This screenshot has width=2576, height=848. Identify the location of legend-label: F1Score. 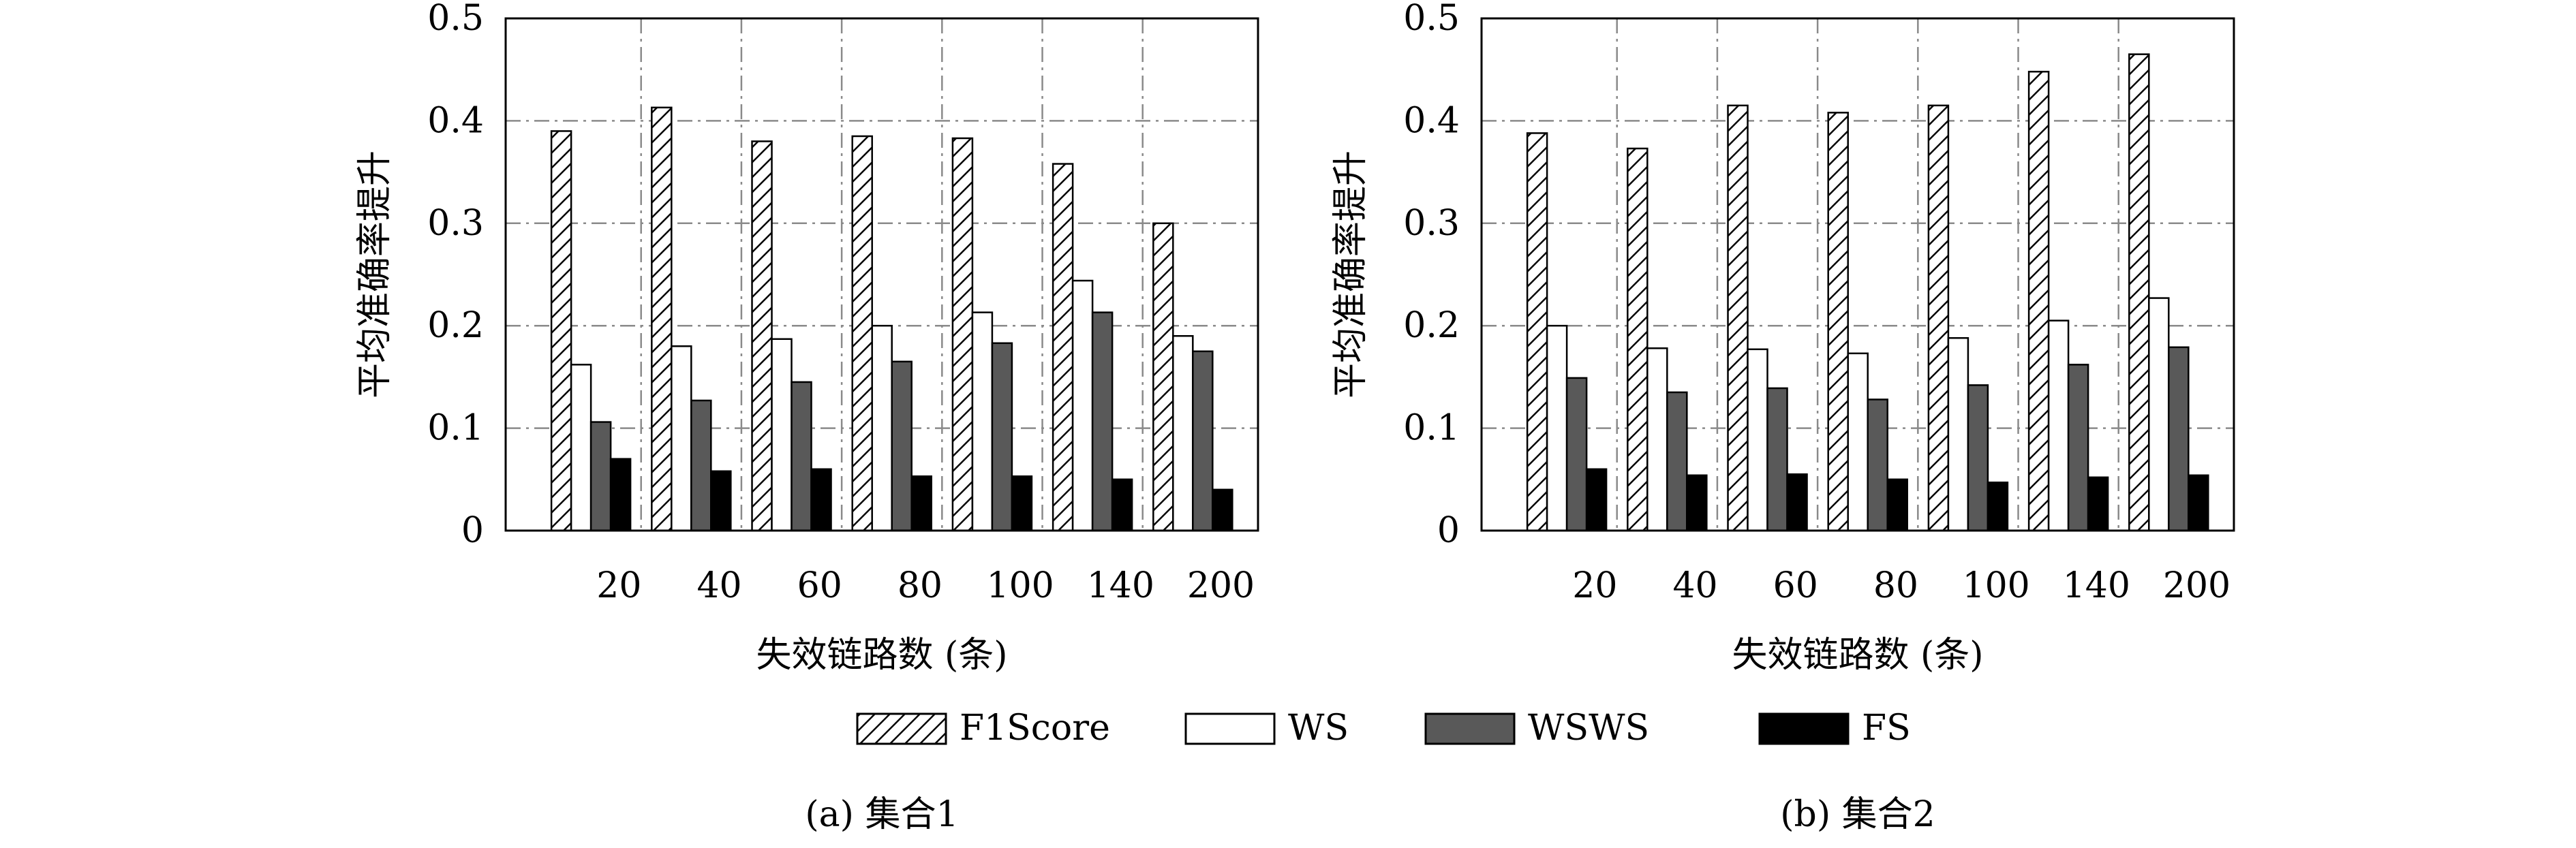
(1035, 728).